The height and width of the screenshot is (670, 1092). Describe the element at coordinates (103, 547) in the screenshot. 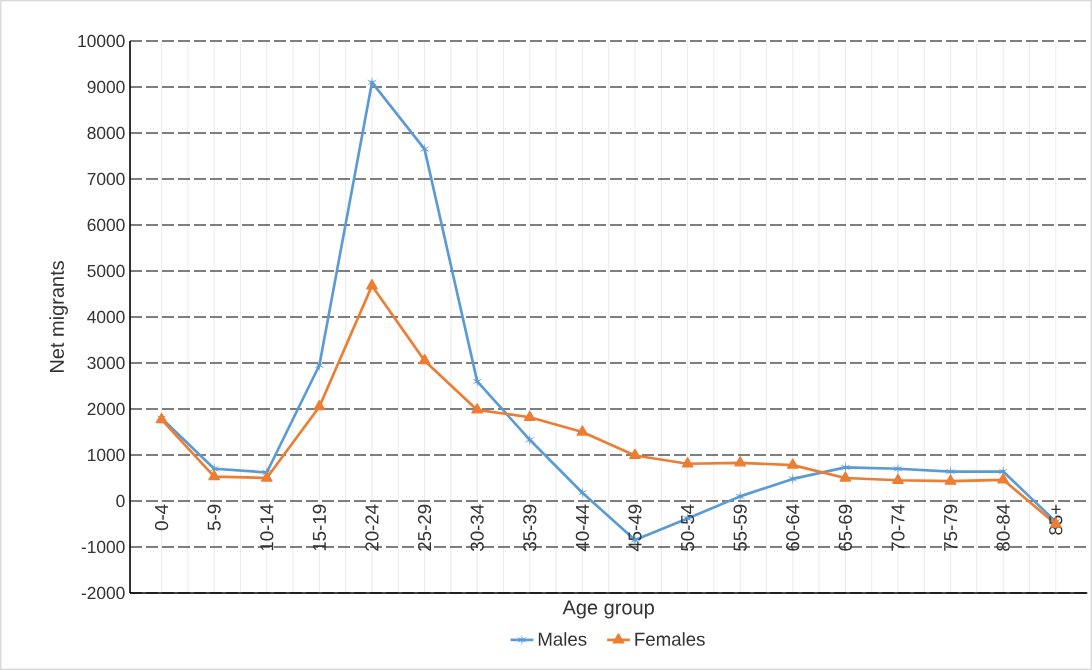

I see `y-tick-label: -1000` at that location.